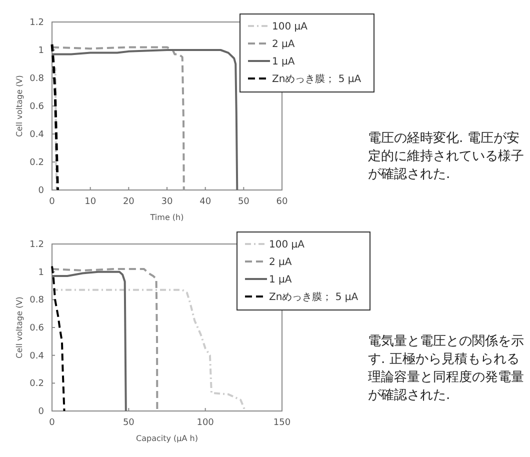 Image resolution: width=530 pixels, height=457 pixels. Describe the element at coordinates (90, 202) in the screenshot. I see `x-tick-label: 10` at that location.